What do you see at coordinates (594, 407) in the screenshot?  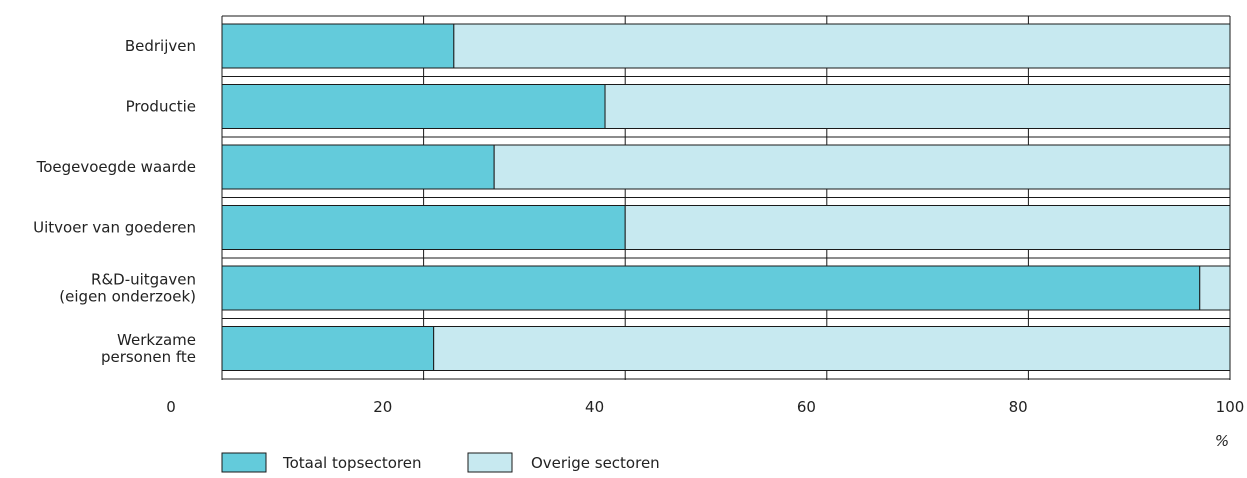 I see `x-tick-label: 40` at bounding box center [594, 407].